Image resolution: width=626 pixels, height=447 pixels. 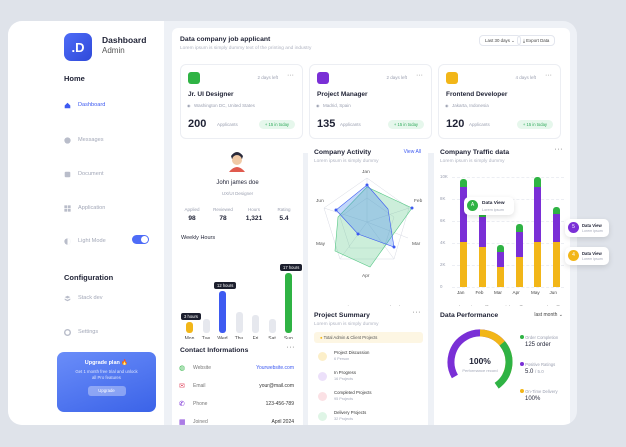 I want to click on project-row-in-progress: In Progress 16 Projects, so click(x=368, y=376).